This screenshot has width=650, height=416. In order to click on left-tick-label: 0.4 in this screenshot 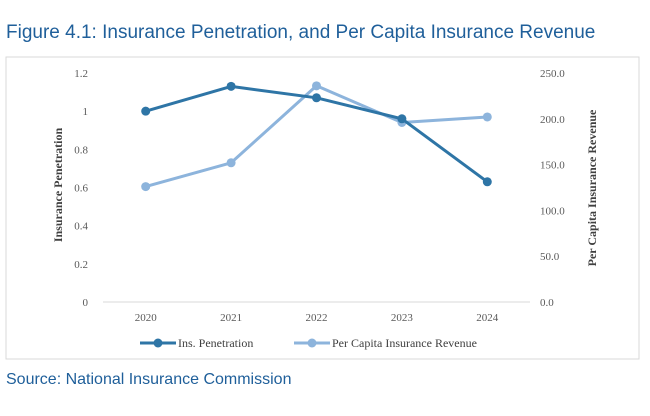, I will do `click(81, 227)`.